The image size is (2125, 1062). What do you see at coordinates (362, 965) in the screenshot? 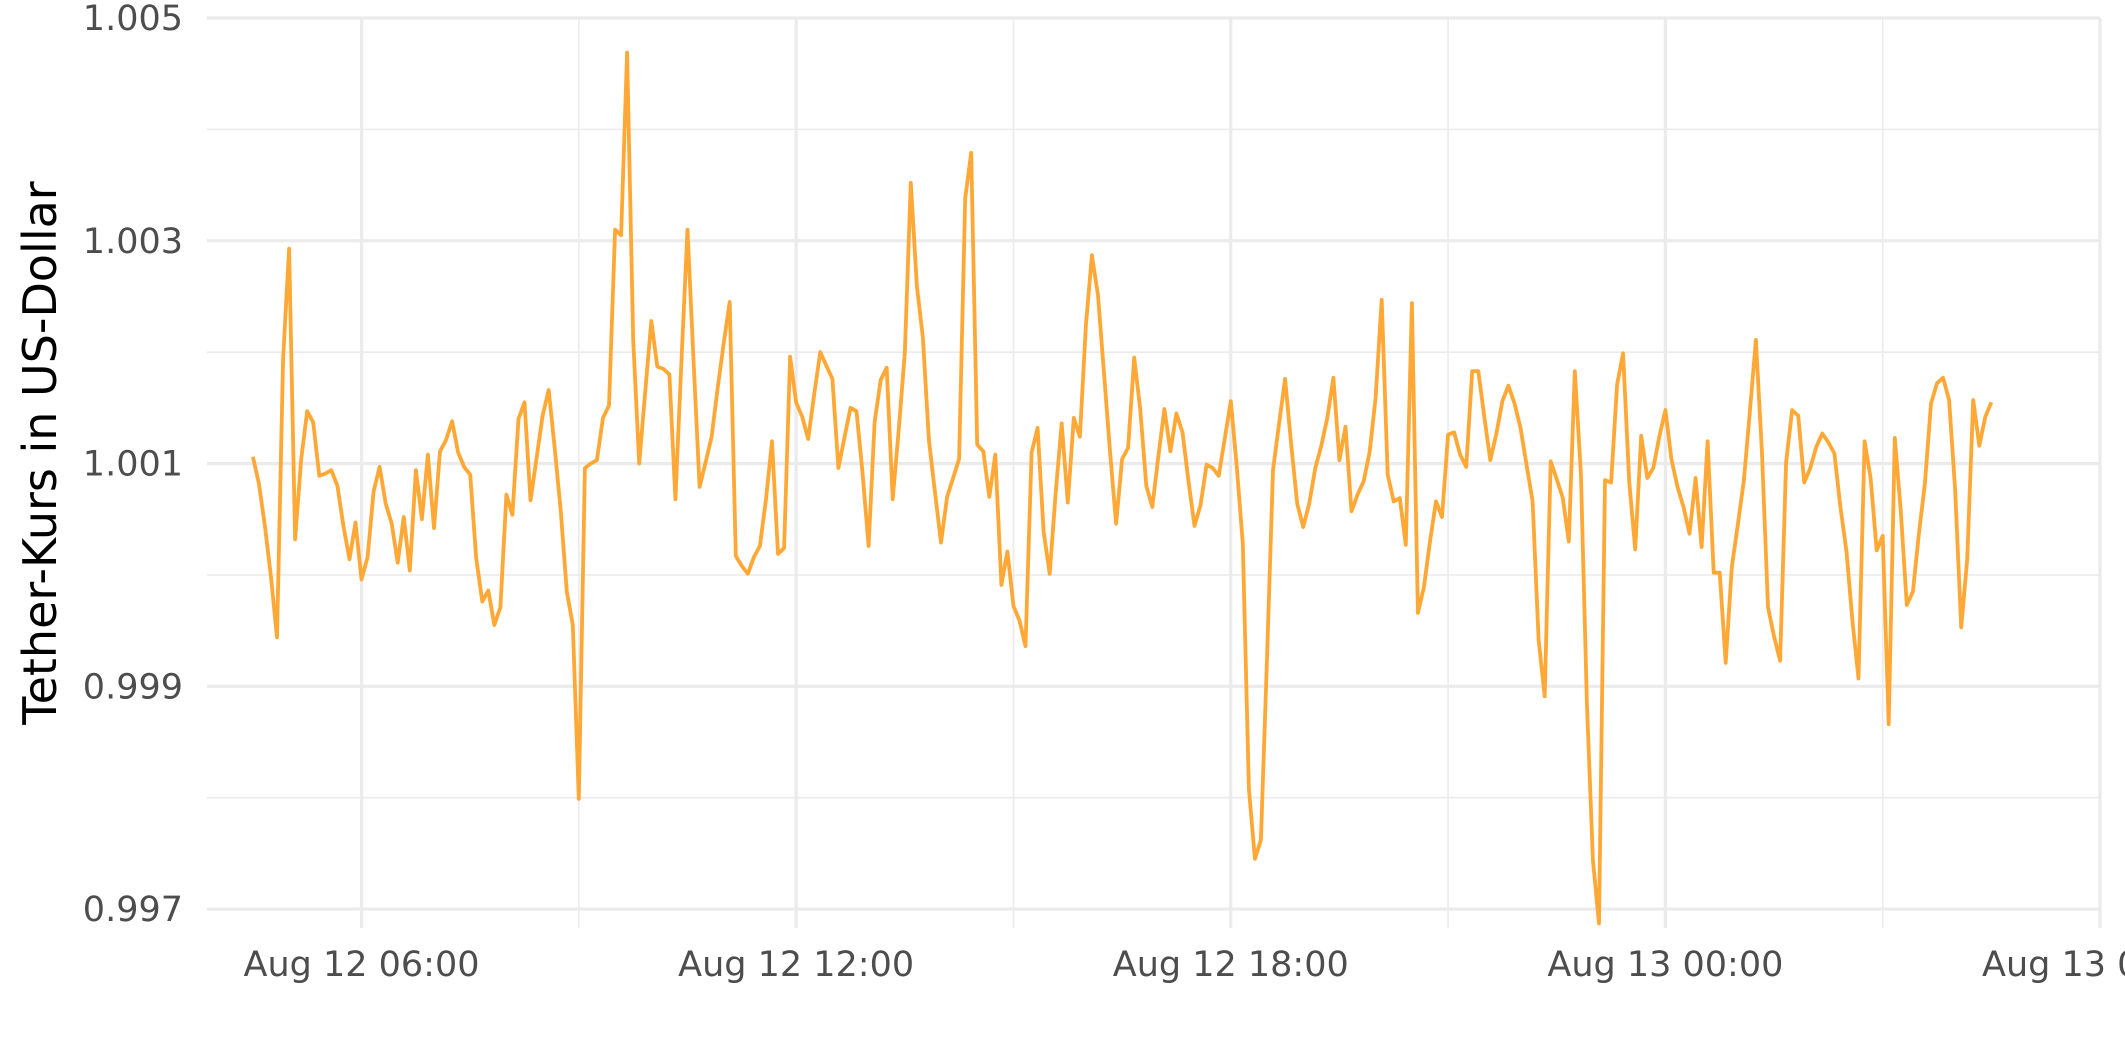
I see `x-tick-label: Aug 12 06:00` at bounding box center [362, 965].